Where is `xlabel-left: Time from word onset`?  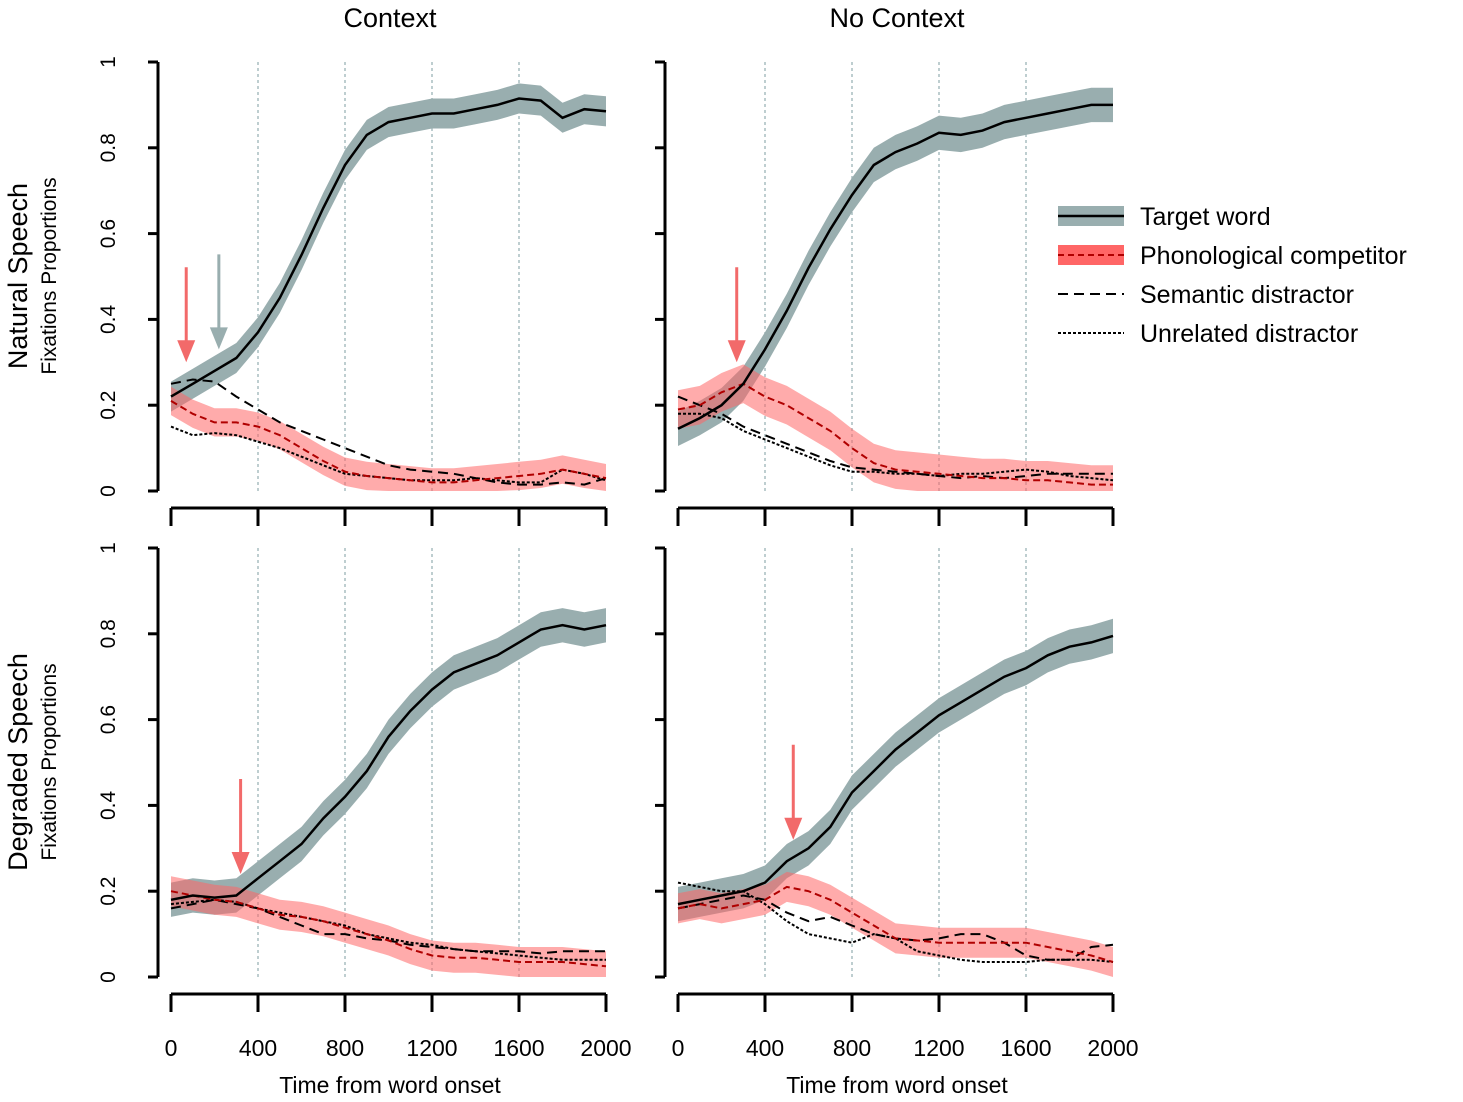 xlabel-left: Time from word onset is located at coordinates (390, 1085).